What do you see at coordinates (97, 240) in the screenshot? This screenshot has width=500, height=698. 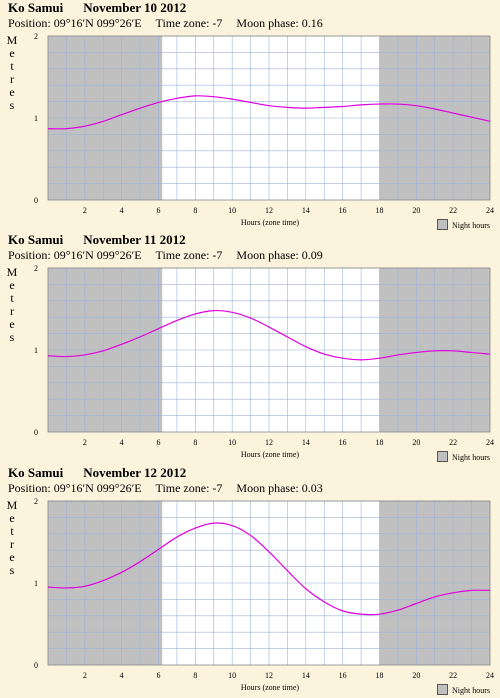 I see `chart-title: Ko Samui November 11 2012` at bounding box center [97, 240].